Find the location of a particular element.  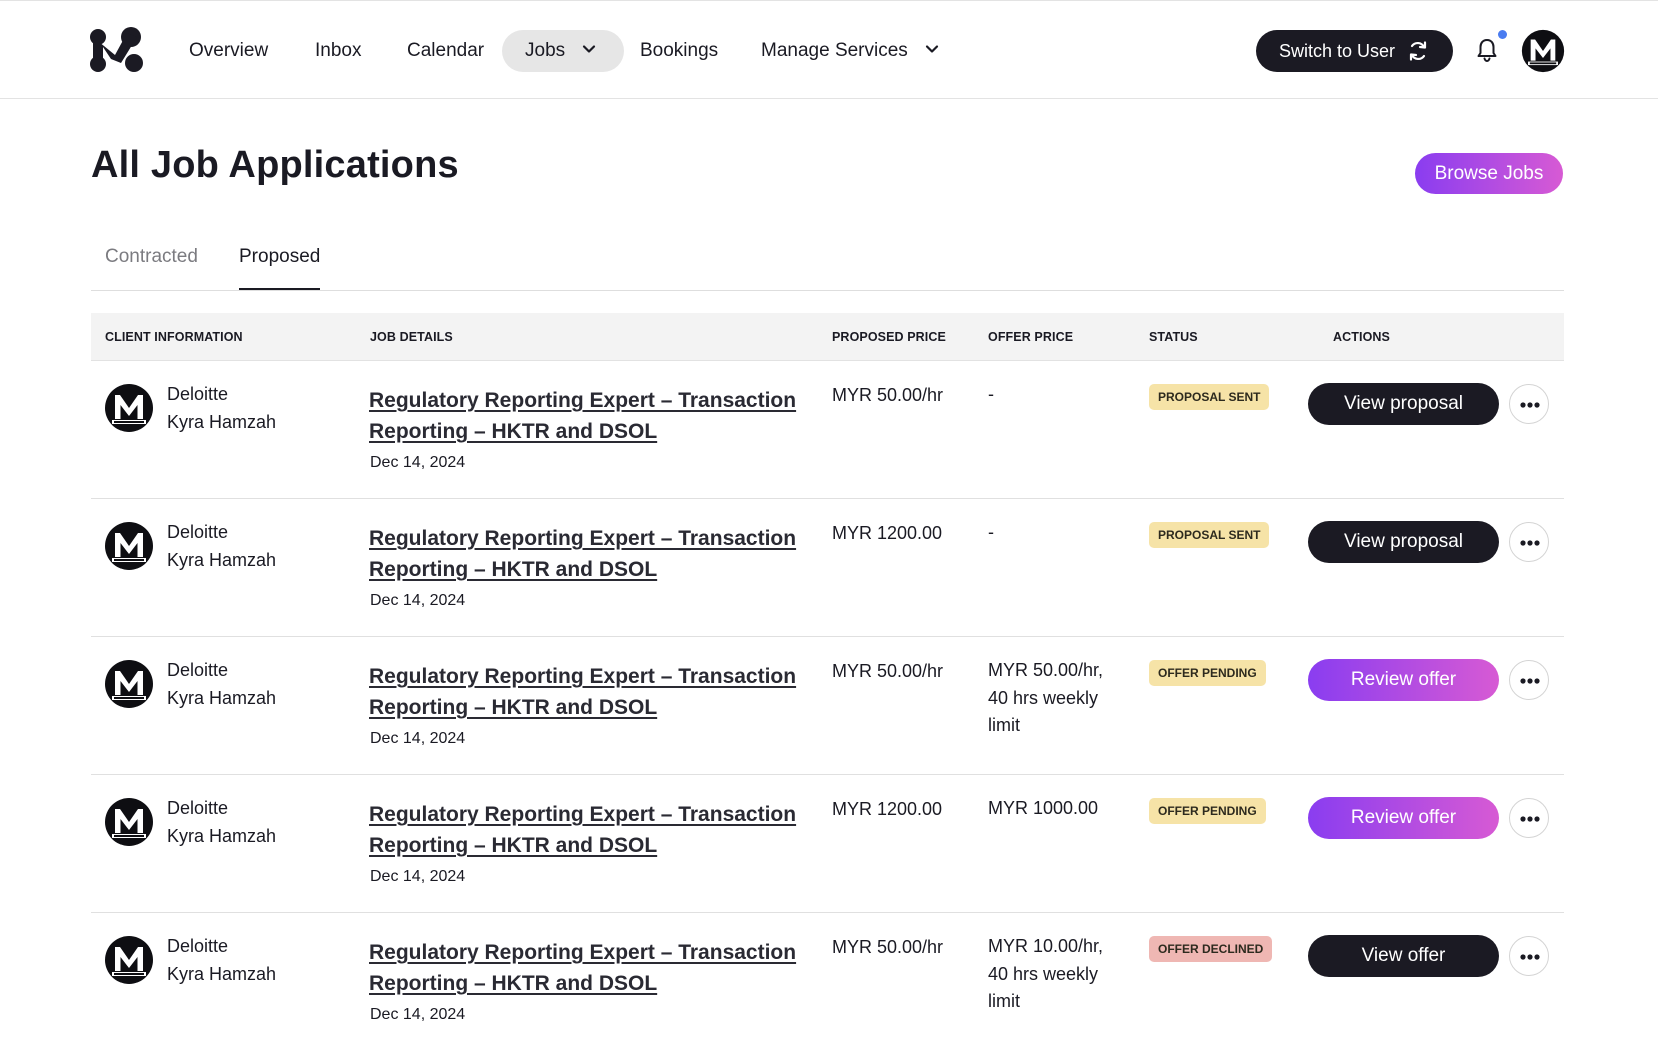

switch-to-user-button: Switch to User is located at coordinates (1354, 51).